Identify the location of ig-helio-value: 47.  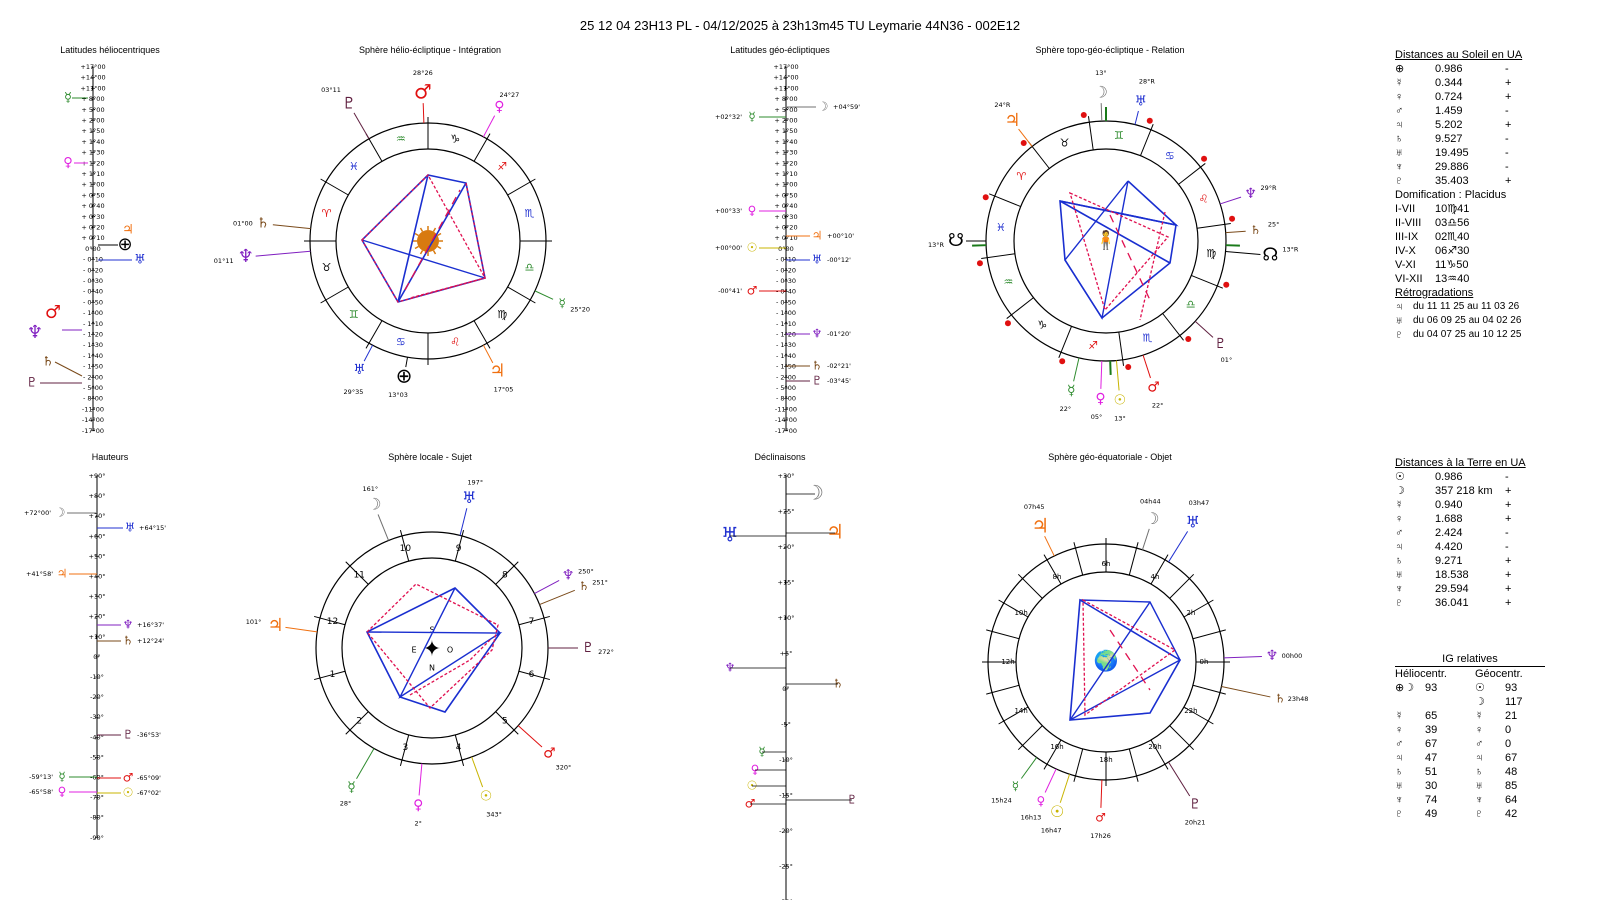
(1431, 758).